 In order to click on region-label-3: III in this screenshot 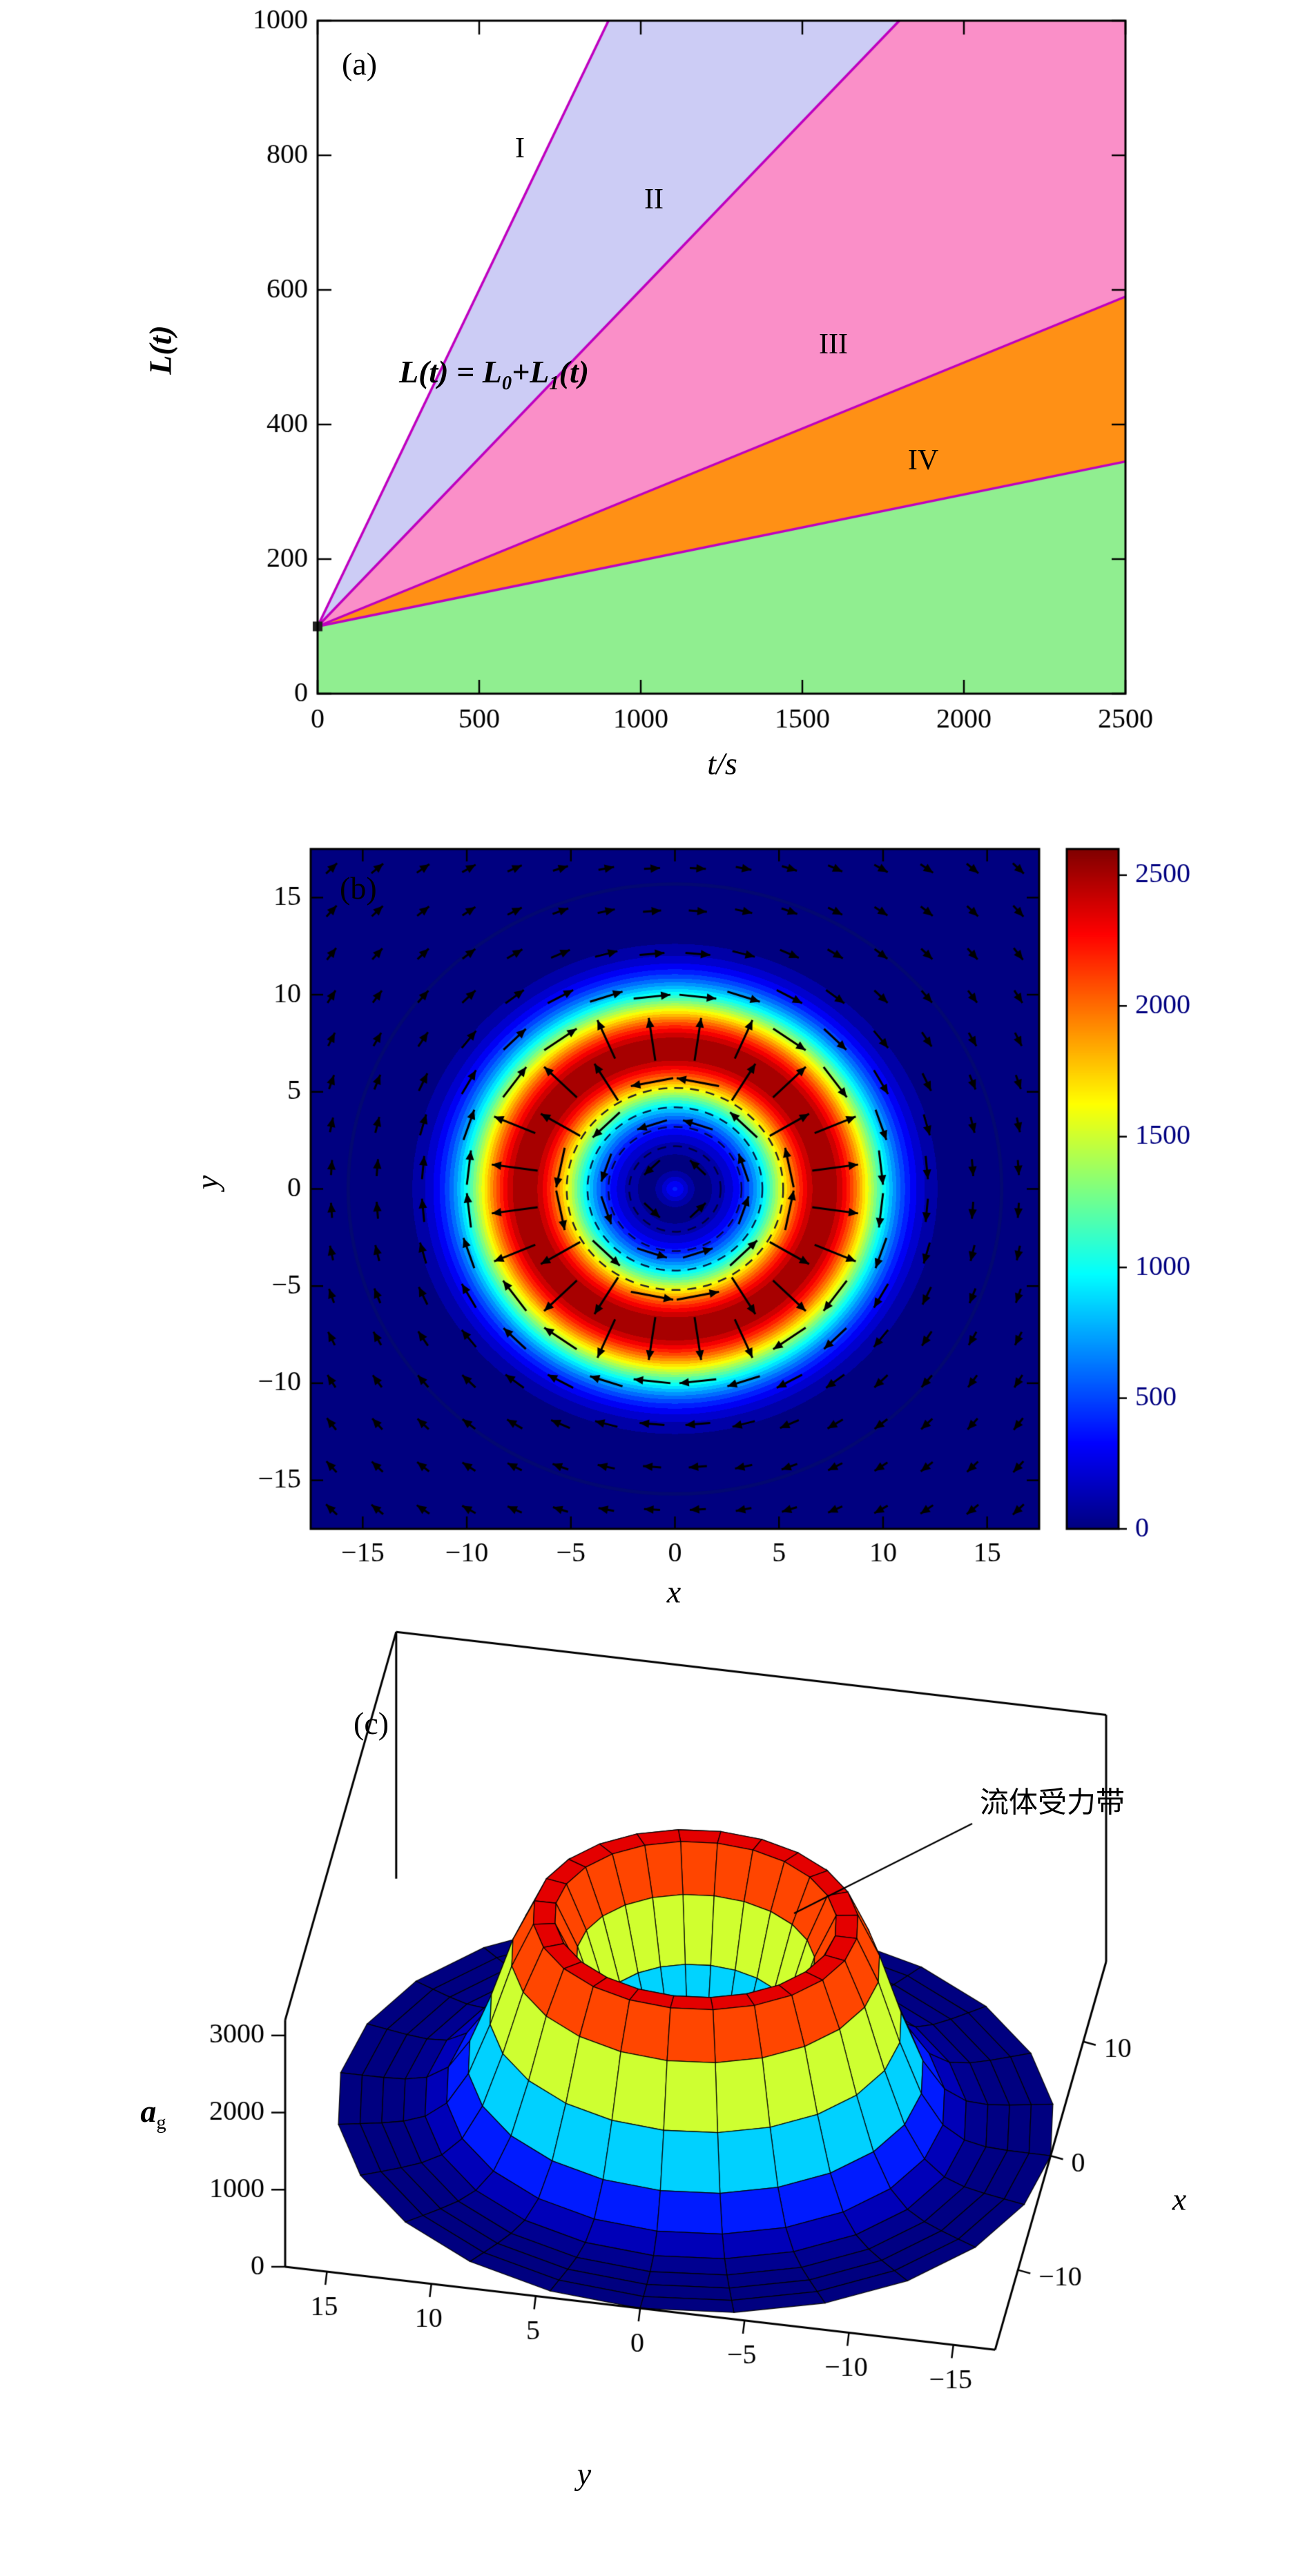, I will do `click(833, 344)`.